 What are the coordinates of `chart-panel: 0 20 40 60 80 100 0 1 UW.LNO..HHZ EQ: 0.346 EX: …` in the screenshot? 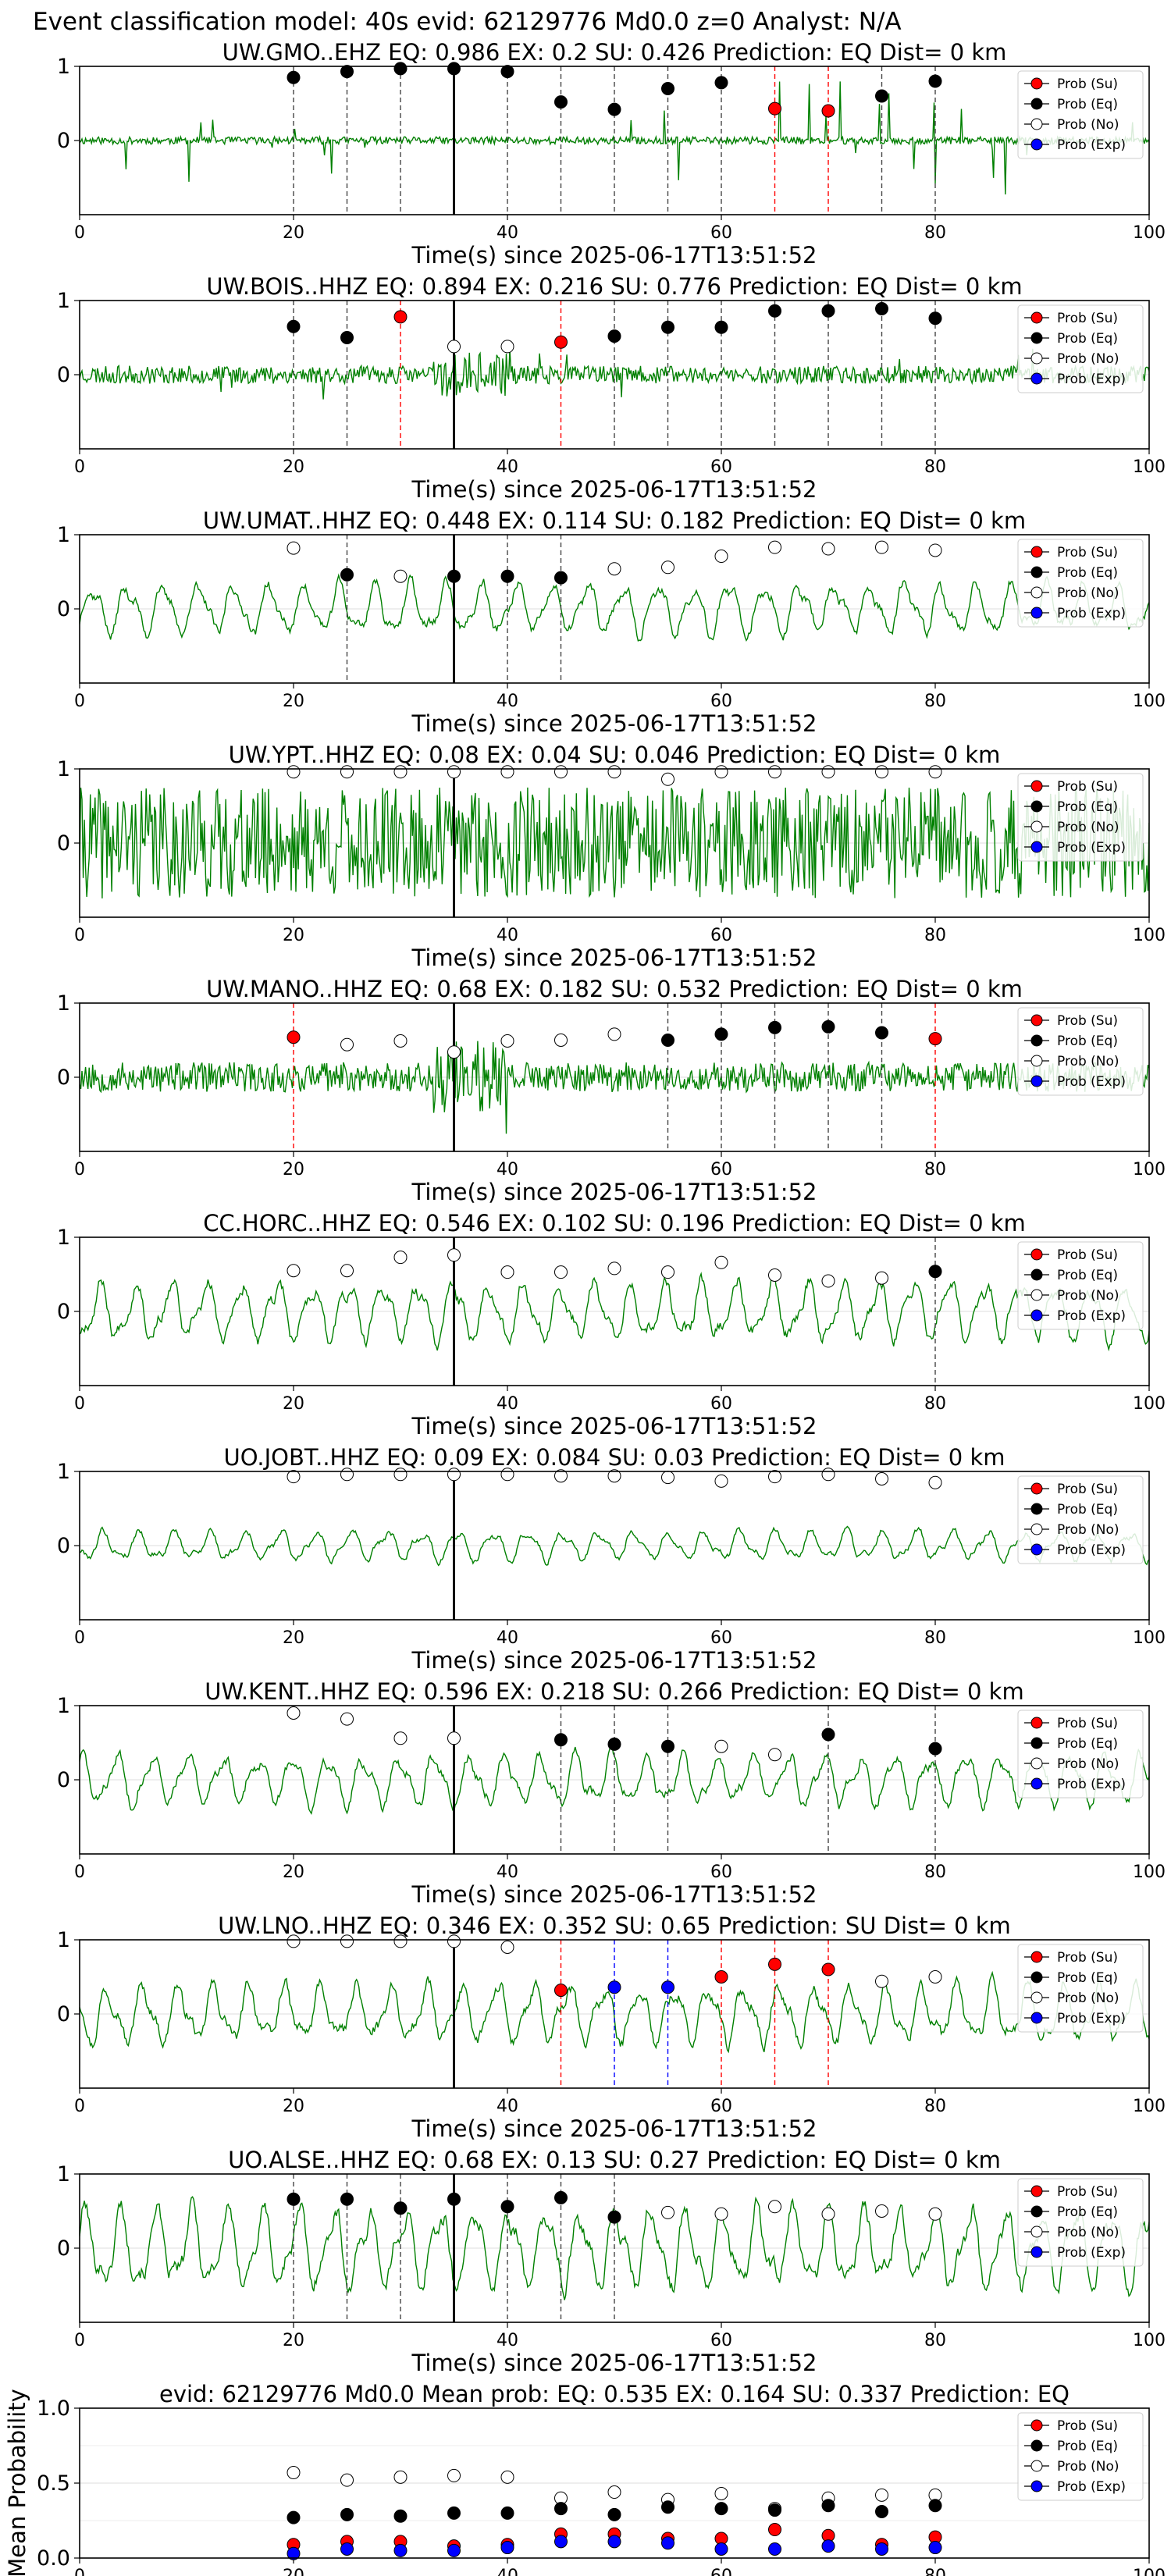 It's located at (611, 2027).